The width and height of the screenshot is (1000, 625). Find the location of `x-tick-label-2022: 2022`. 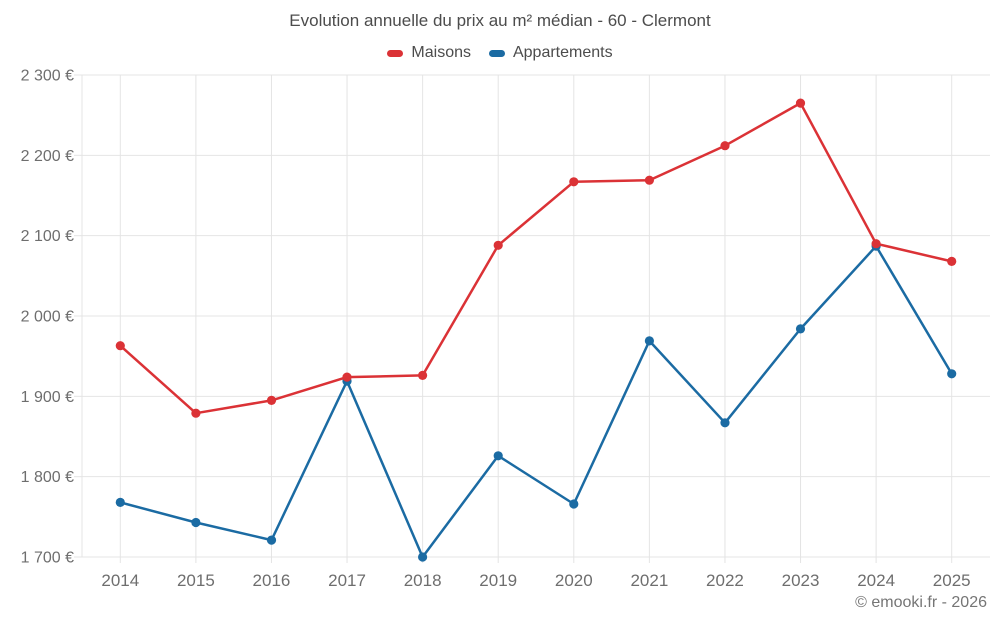

x-tick-label-2022: 2022 is located at coordinates (725, 580).